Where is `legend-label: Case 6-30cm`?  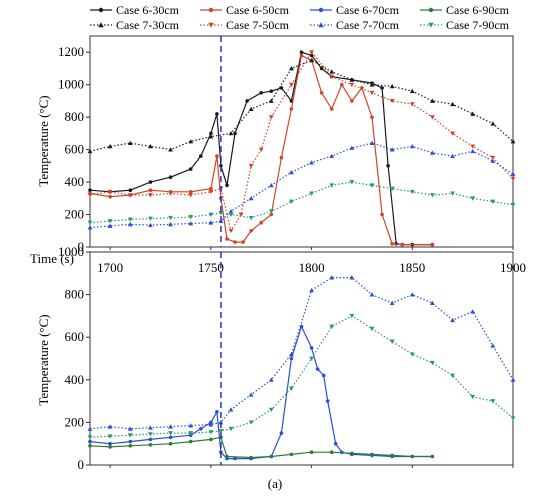 legend-label: Case 6-30cm is located at coordinates (148, 10).